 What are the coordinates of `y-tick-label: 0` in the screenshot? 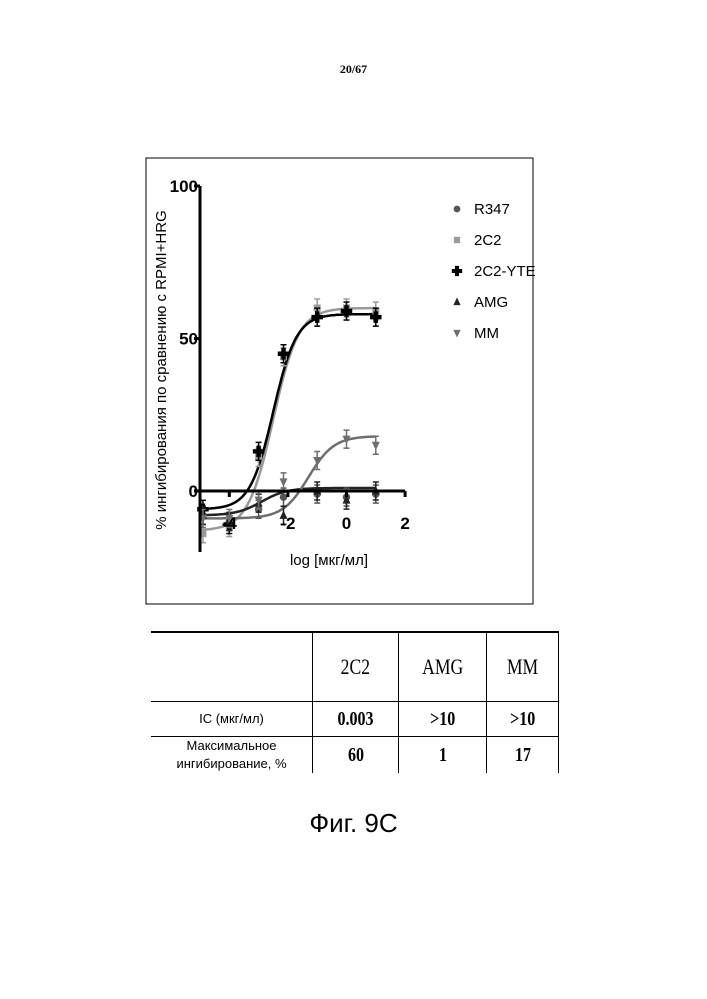 It's located at (193, 491).